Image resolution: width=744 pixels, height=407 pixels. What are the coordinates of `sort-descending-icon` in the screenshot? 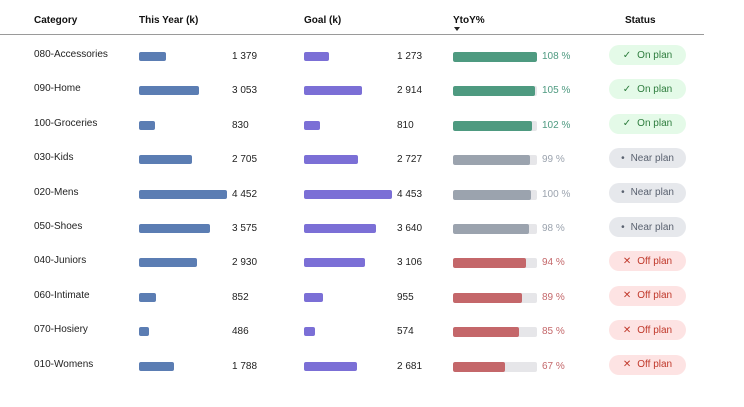 It's located at (457, 29).